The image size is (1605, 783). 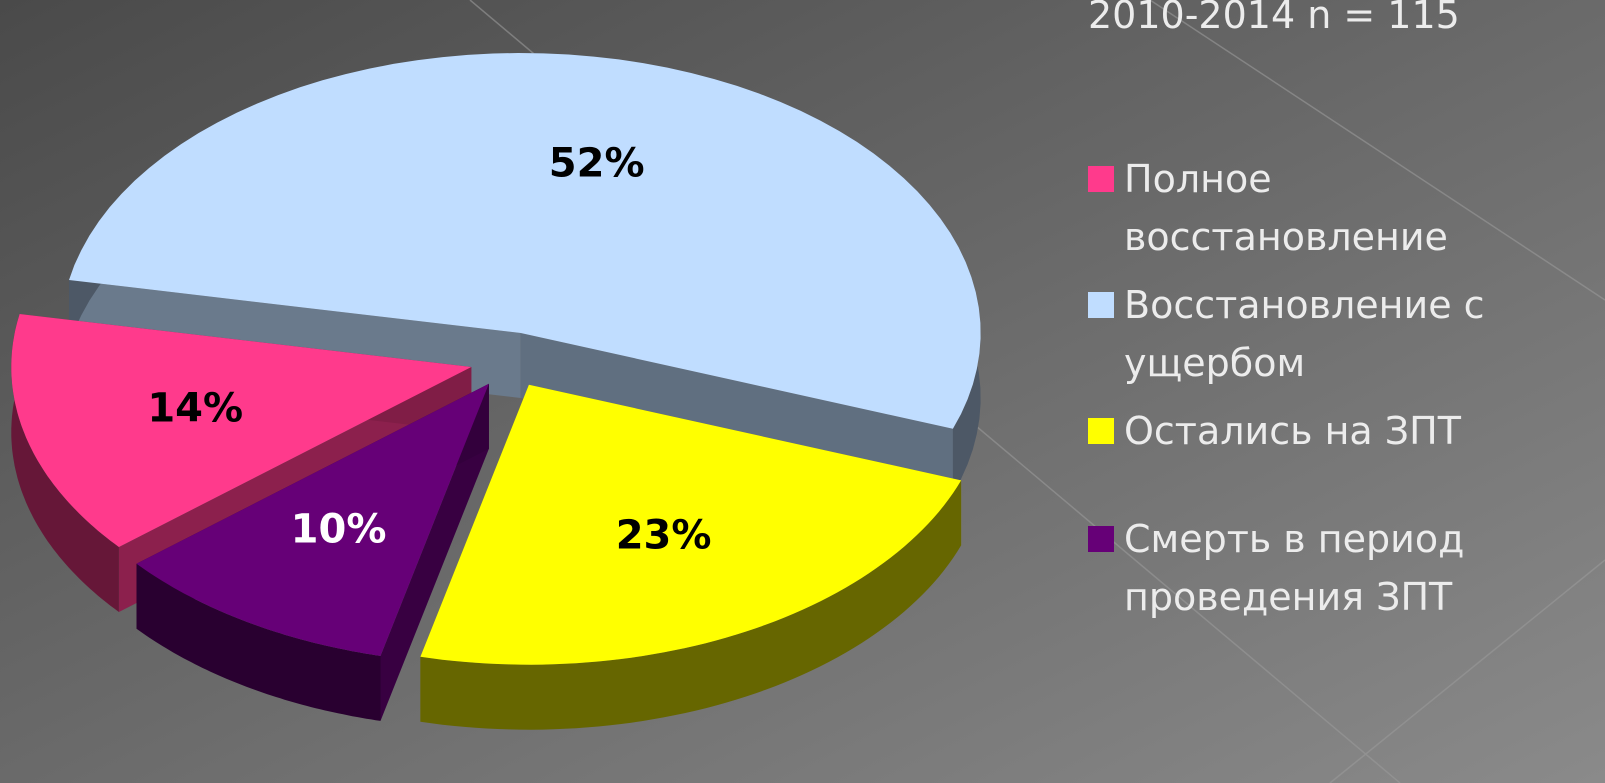 What do you see at coordinates (1286, 208) in the screenshot?
I see `legend-label: Полное восстановление` at bounding box center [1286, 208].